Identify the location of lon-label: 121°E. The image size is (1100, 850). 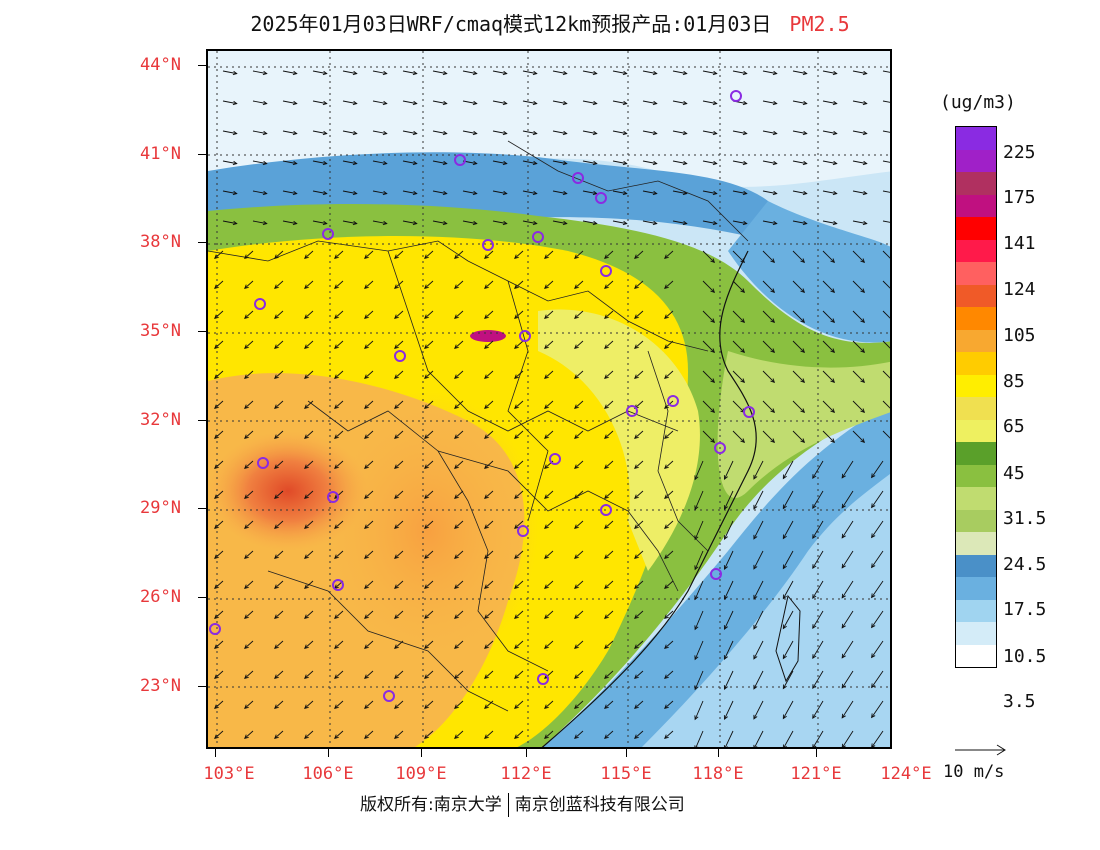
(816, 774).